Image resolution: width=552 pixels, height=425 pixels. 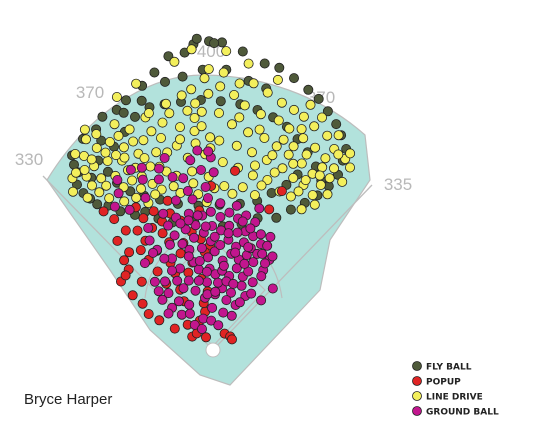 I want to click on legend-label-popup: POPUP, so click(x=443, y=383).